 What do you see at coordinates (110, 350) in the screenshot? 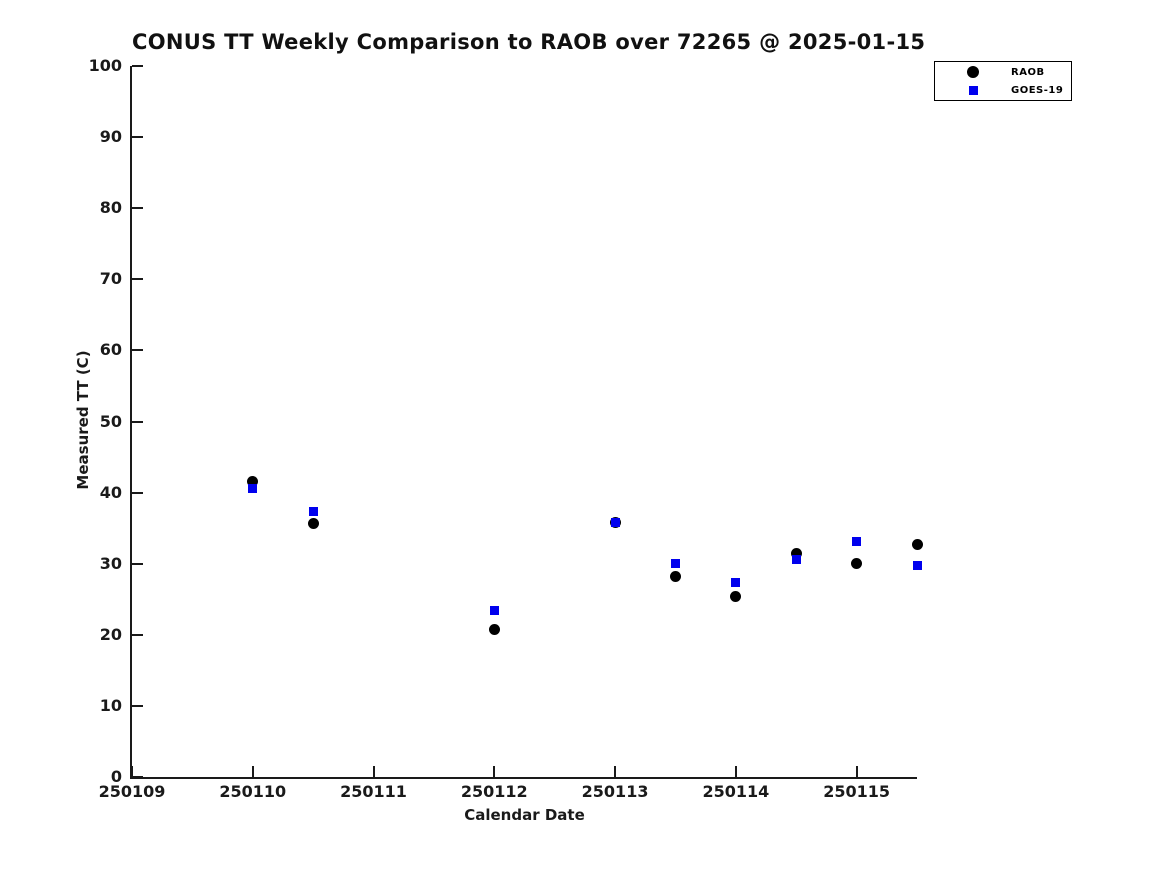
I see `y-tick-label: 60` at bounding box center [110, 350].